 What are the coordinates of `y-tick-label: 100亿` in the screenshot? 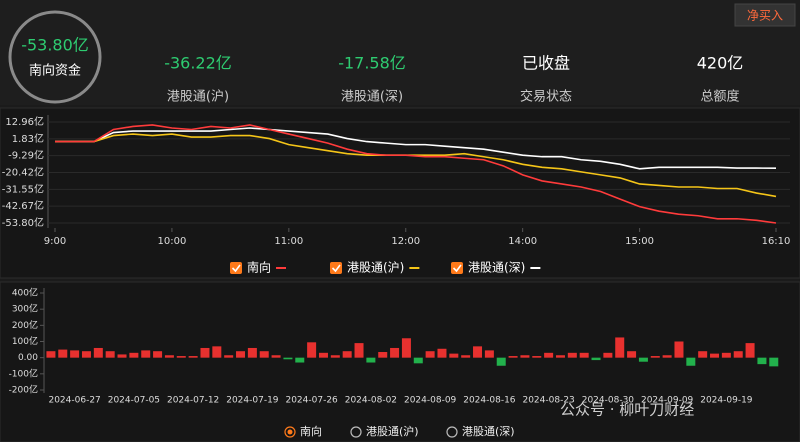 It's located at (25, 341).